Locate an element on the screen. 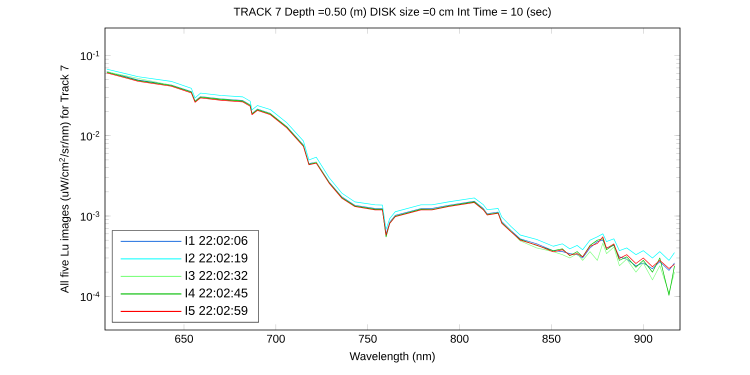  legend-label: I2 22:02:19 is located at coordinates (217, 257).